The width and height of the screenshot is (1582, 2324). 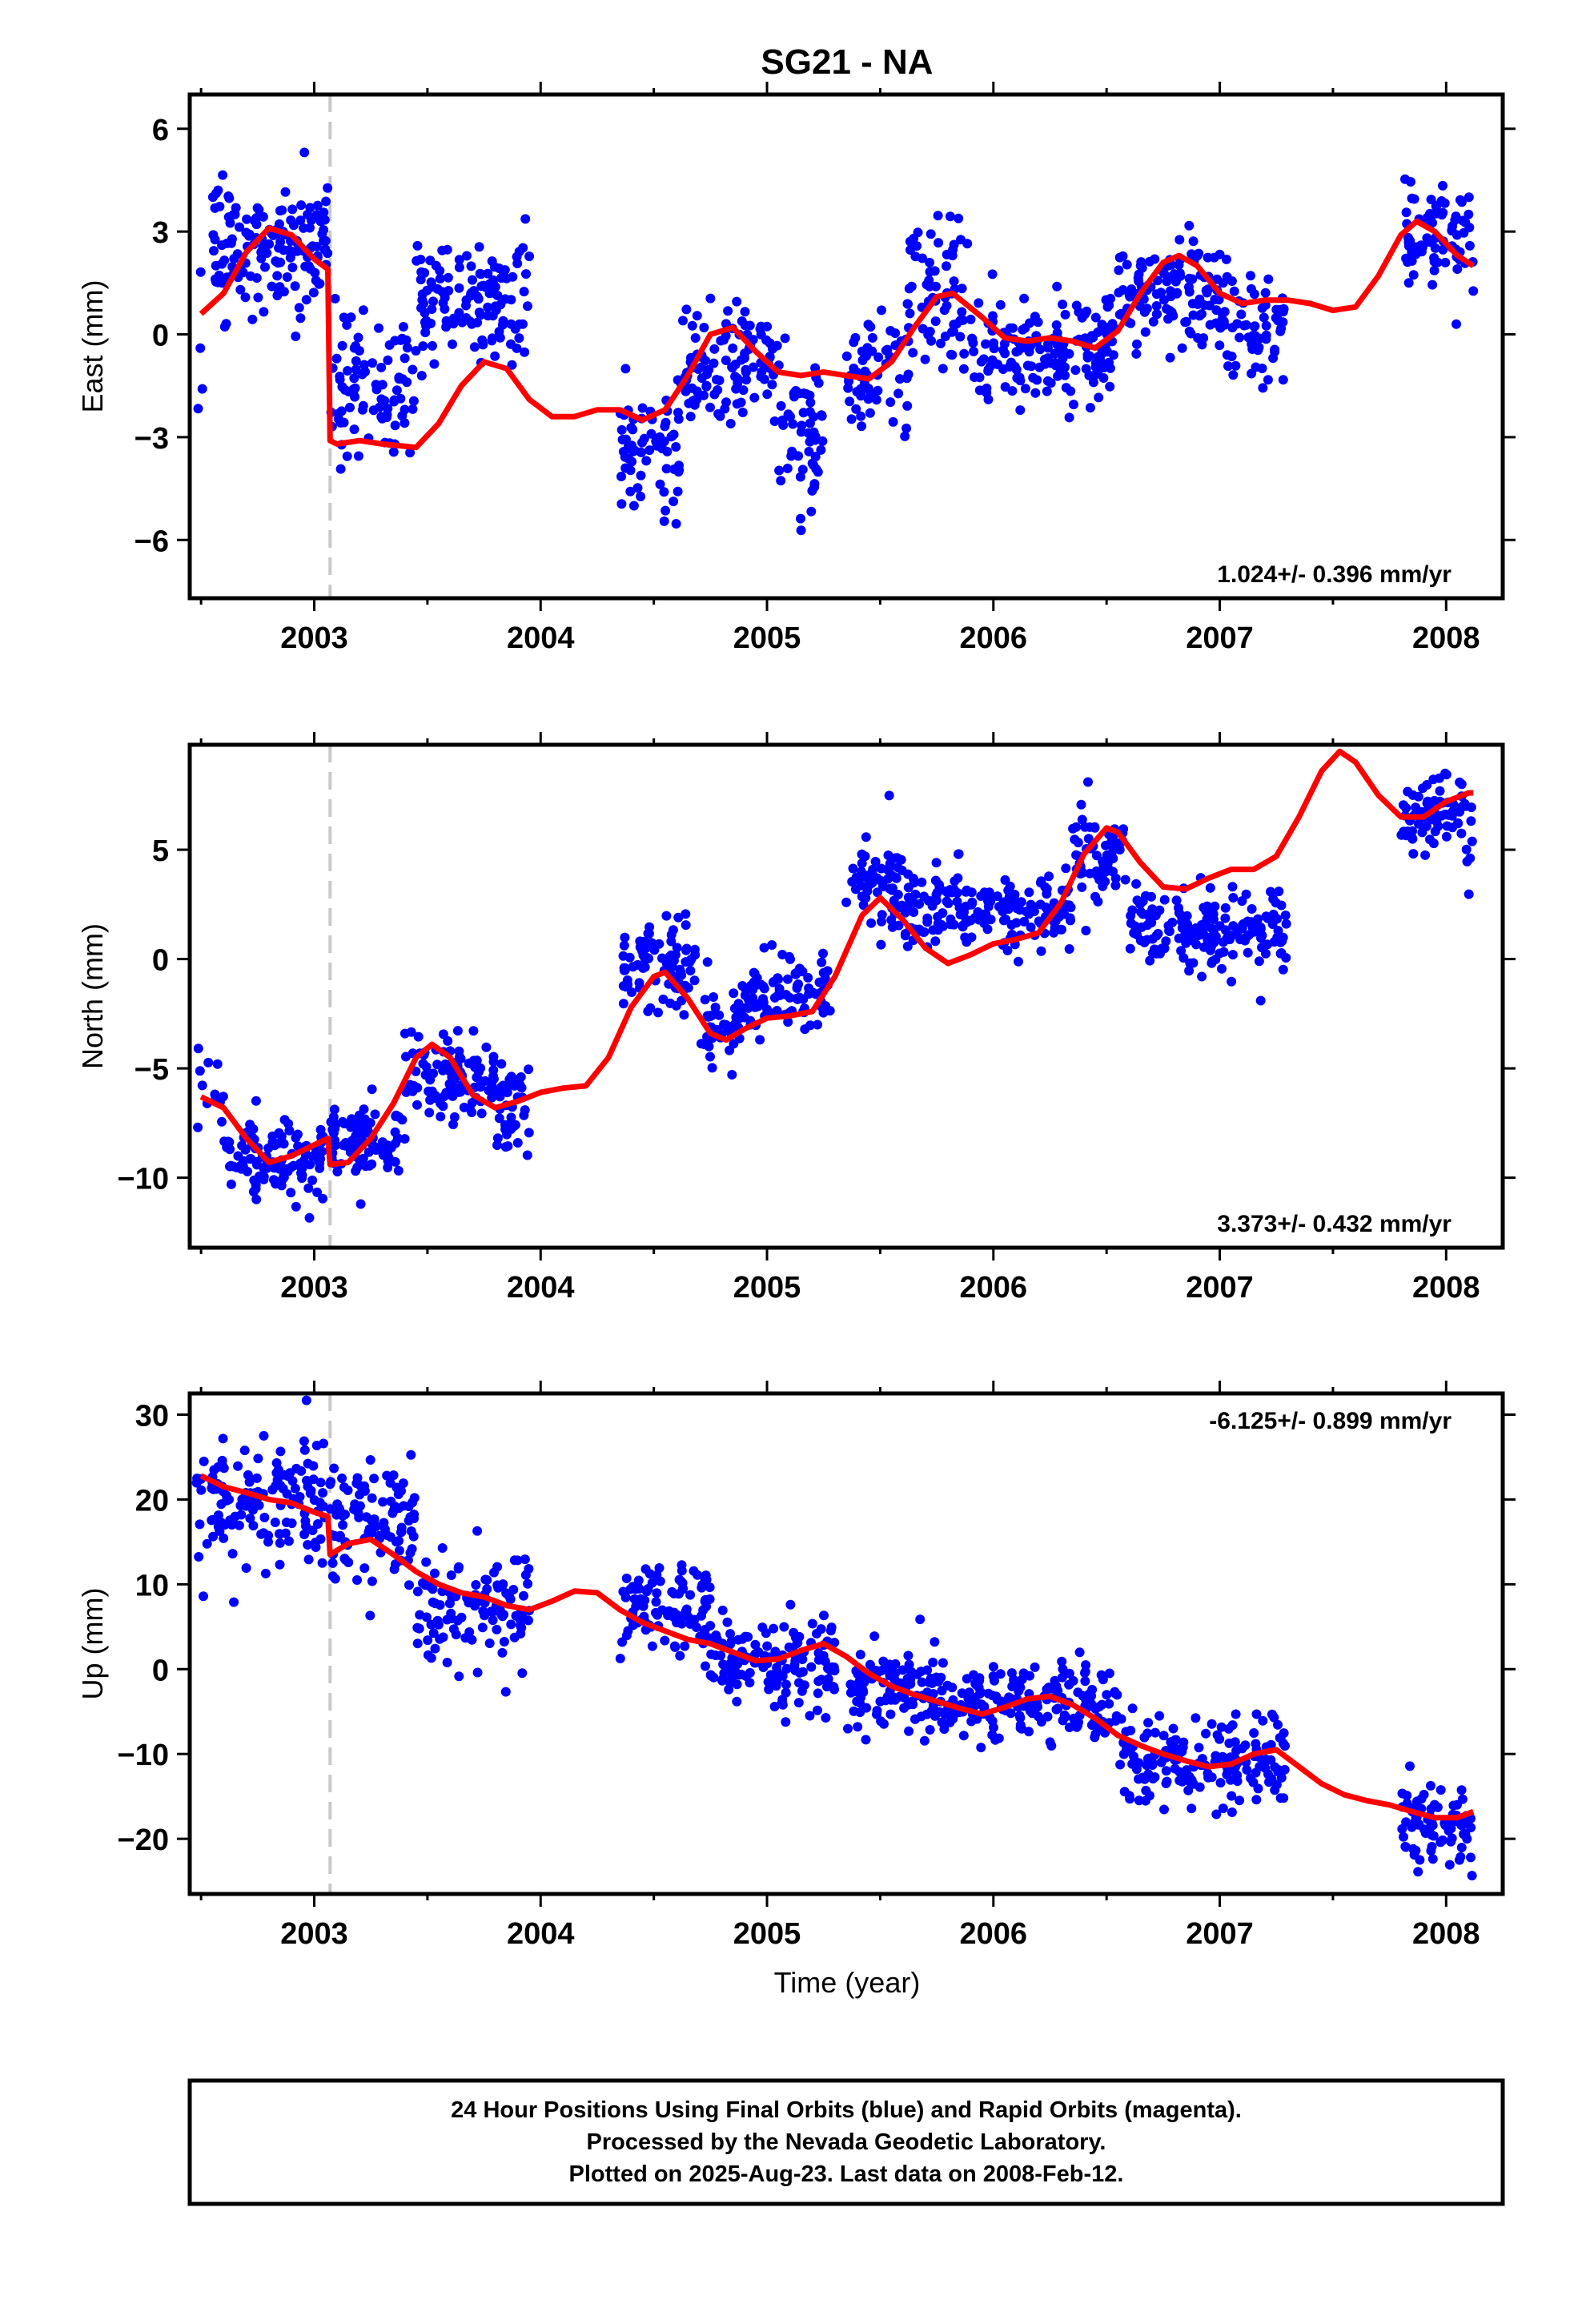 What do you see at coordinates (1220, 1288) in the screenshot?
I see `x-tick-label: 2007` at bounding box center [1220, 1288].